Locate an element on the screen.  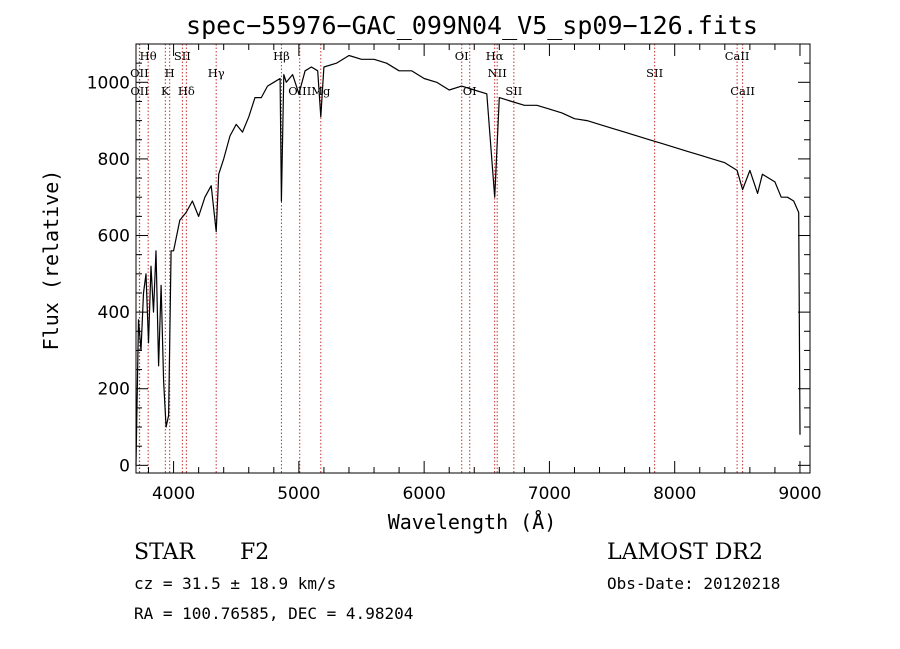
x-tick-label: 5000 is located at coordinates (298, 494).